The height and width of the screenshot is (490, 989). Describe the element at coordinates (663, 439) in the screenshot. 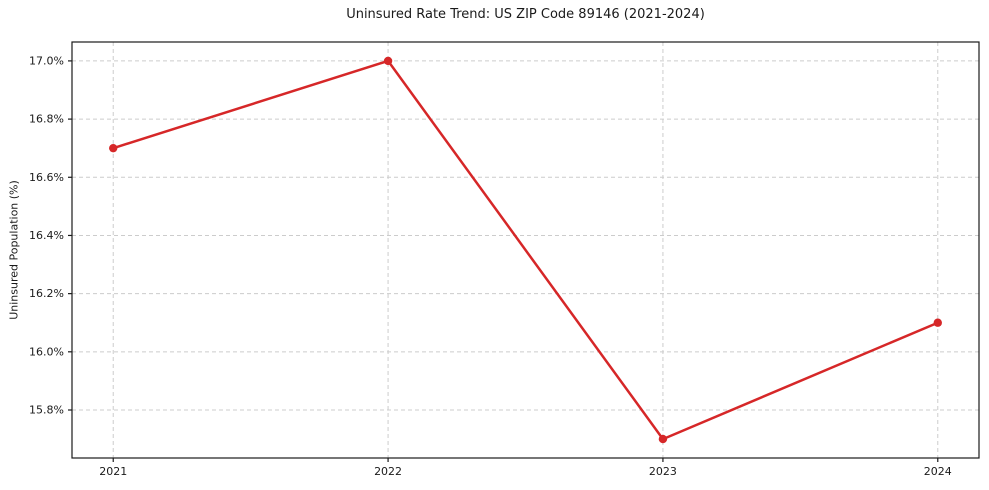

I see `data-point-2023` at that location.